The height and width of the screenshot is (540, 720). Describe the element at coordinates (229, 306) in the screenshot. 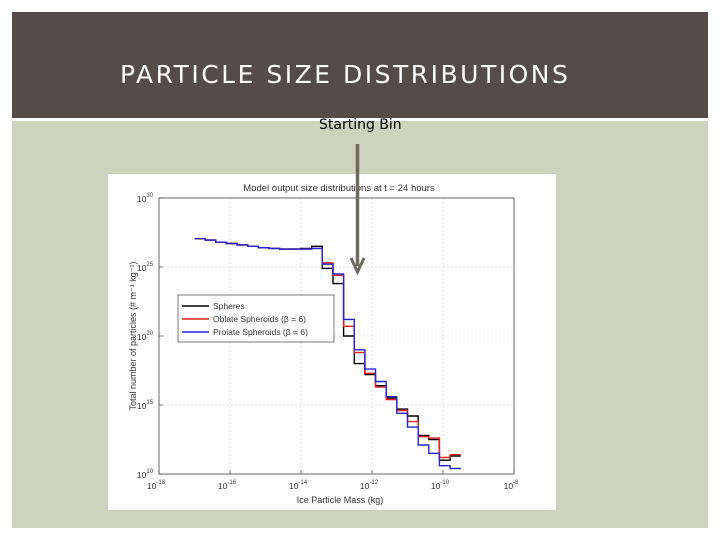

I see `legend-entry: Spheres` at that location.